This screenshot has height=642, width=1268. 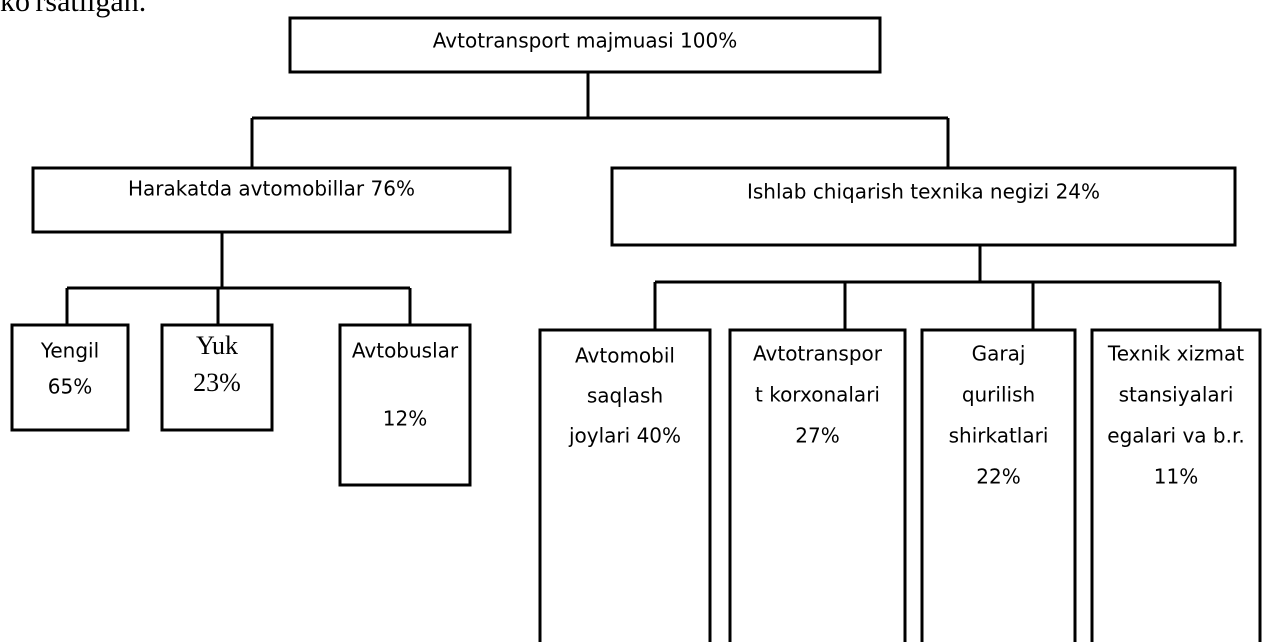 What do you see at coordinates (1175, 436) in the screenshot?
I see `node-label: egalari va b.r.` at bounding box center [1175, 436].